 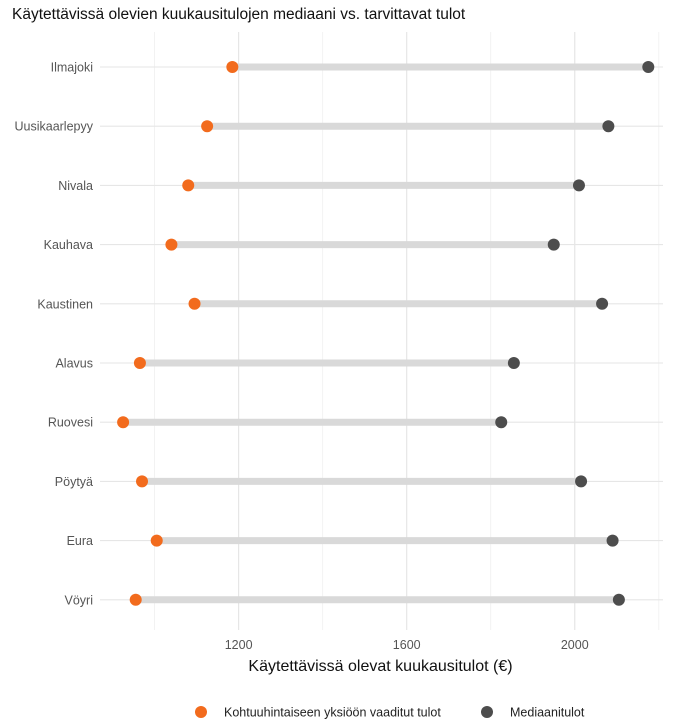 I want to click on y-tick-label: Vöyri, so click(x=79, y=600).